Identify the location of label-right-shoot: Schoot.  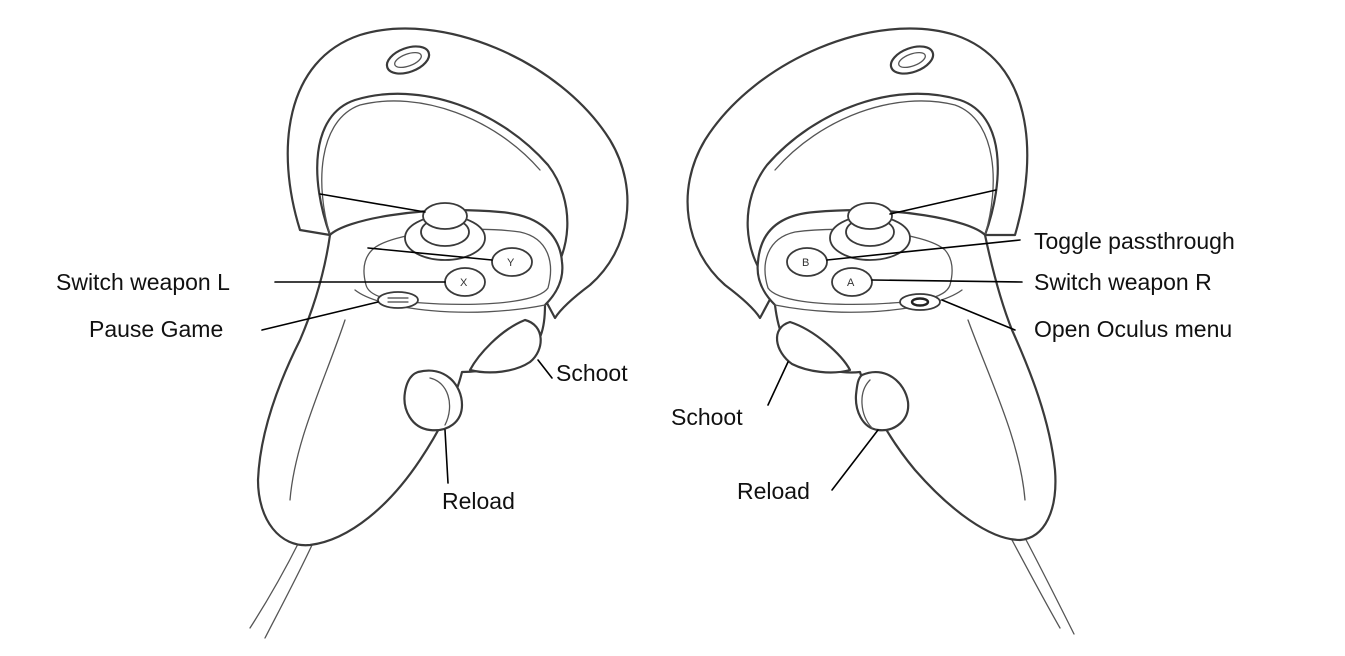
(707, 417).